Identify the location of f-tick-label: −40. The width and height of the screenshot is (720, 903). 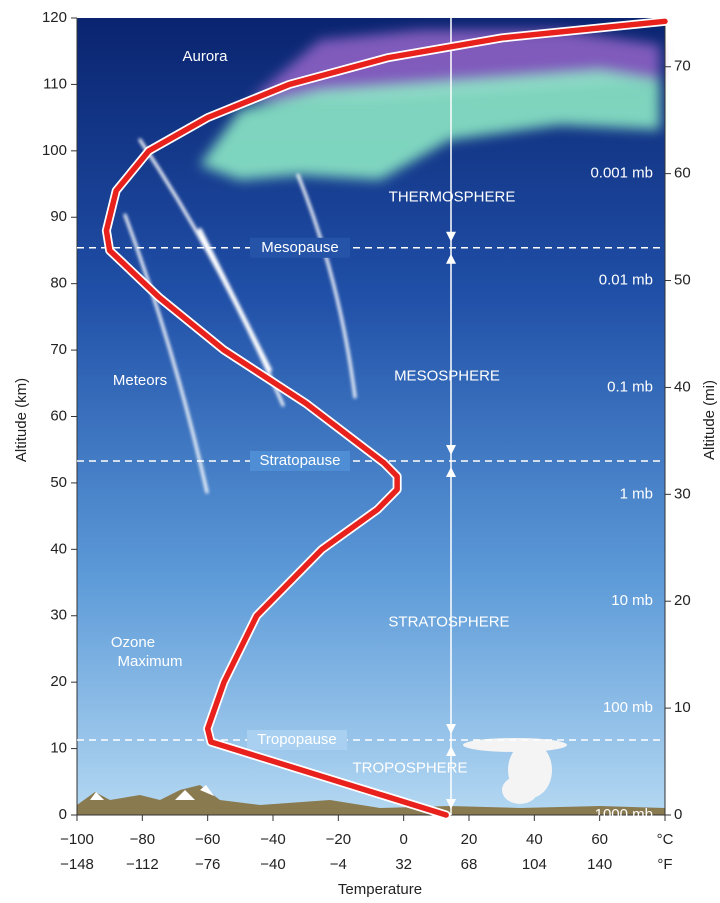
(272, 864).